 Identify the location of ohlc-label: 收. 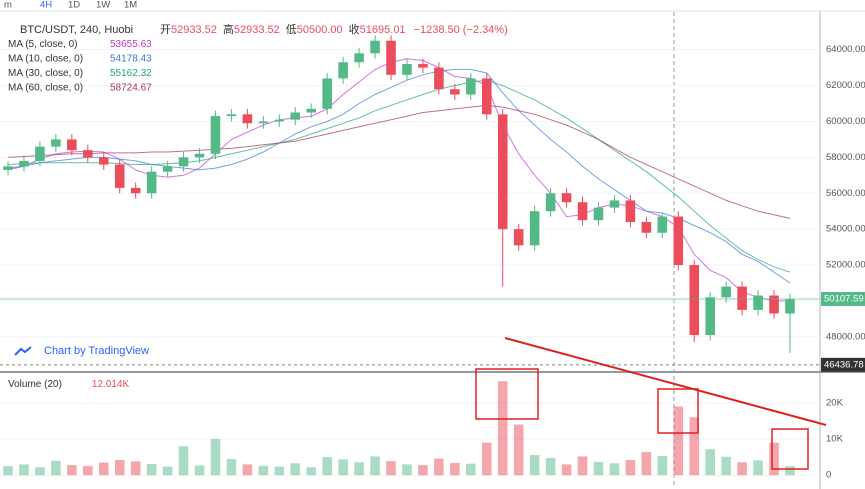
(354, 29).